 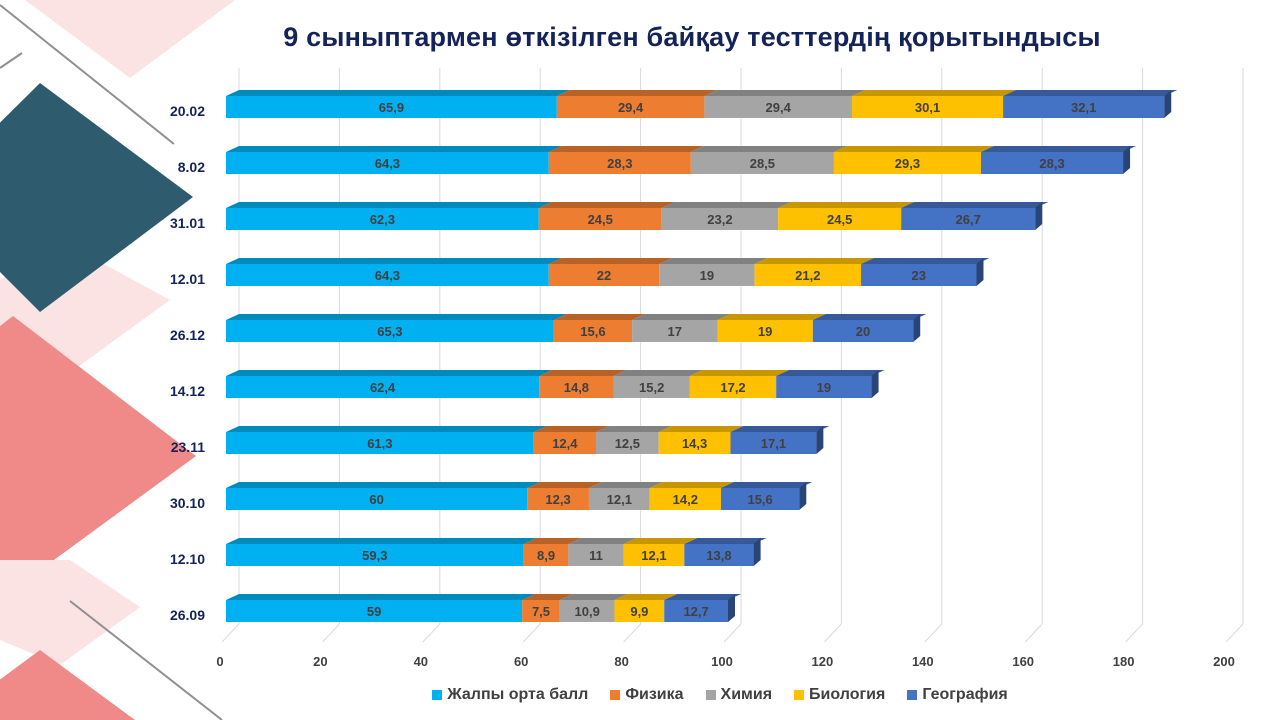 What do you see at coordinates (11, 60) in the screenshot?
I see `decor-line-top-short` at bounding box center [11, 60].